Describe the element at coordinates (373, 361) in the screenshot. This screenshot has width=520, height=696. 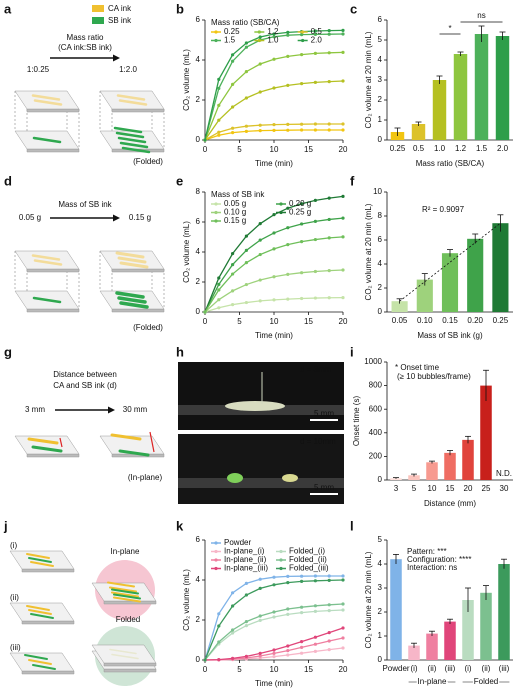
I see `y-tick-label: 1000` at that location.